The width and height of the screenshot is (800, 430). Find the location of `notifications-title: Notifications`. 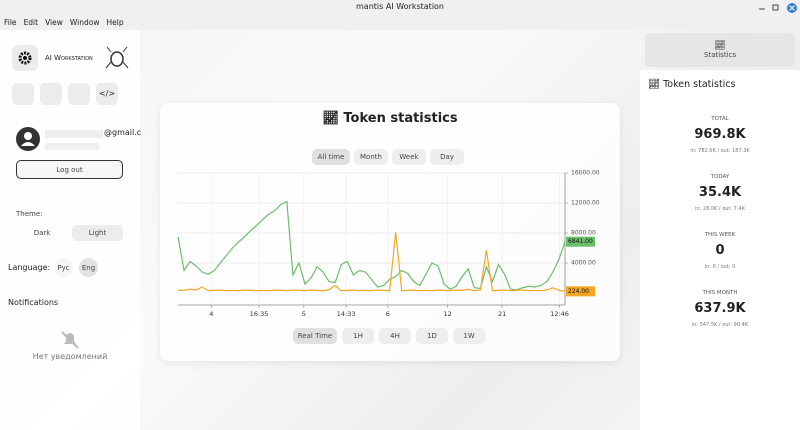

notifications-title: Notifications is located at coordinates (33, 302).